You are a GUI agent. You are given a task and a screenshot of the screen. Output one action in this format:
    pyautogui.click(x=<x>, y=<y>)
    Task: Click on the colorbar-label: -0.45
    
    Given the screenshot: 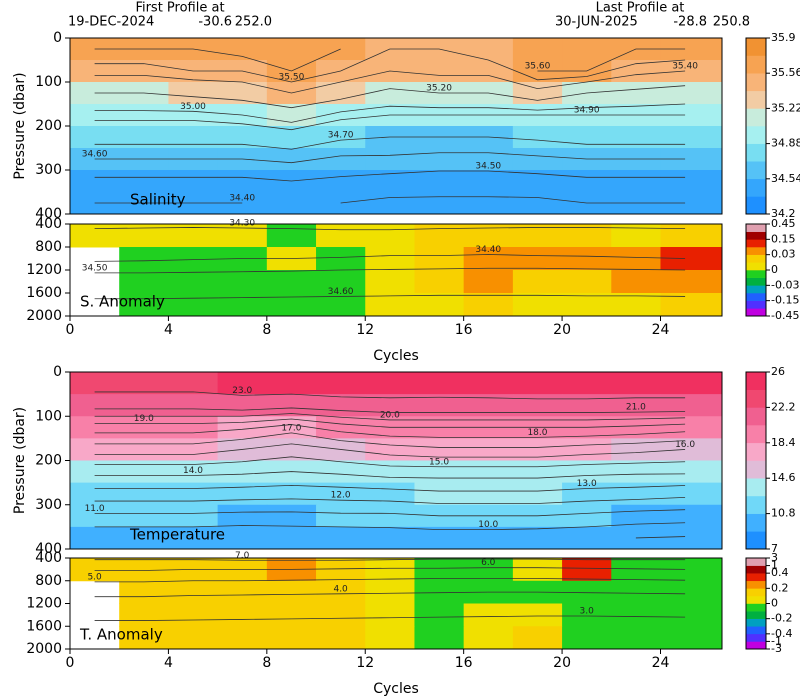 What is the action you would take?
    pyautogui.click(x=785, y=315)
    